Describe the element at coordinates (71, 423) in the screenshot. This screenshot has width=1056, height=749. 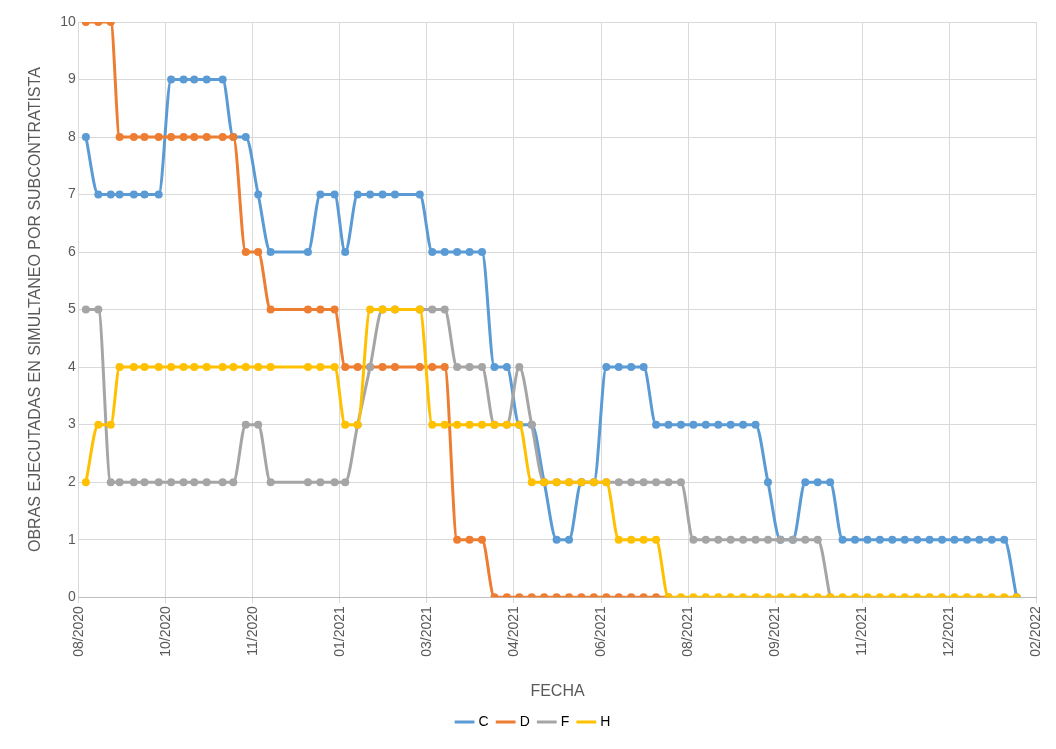
I see `y-tick-label: 3` at that location.